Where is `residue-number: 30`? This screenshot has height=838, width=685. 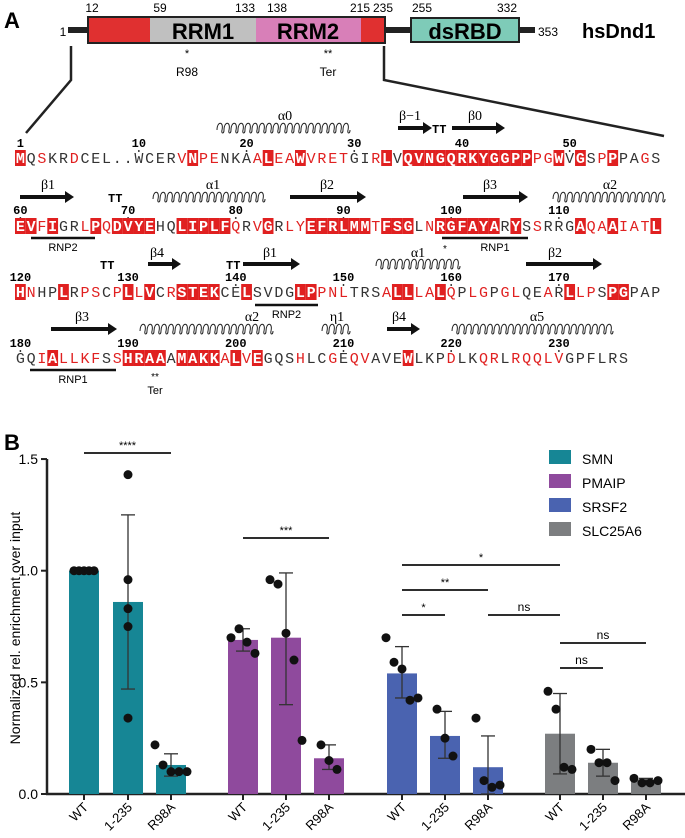 residue-number: 30 is located at coordinates (354, 144).